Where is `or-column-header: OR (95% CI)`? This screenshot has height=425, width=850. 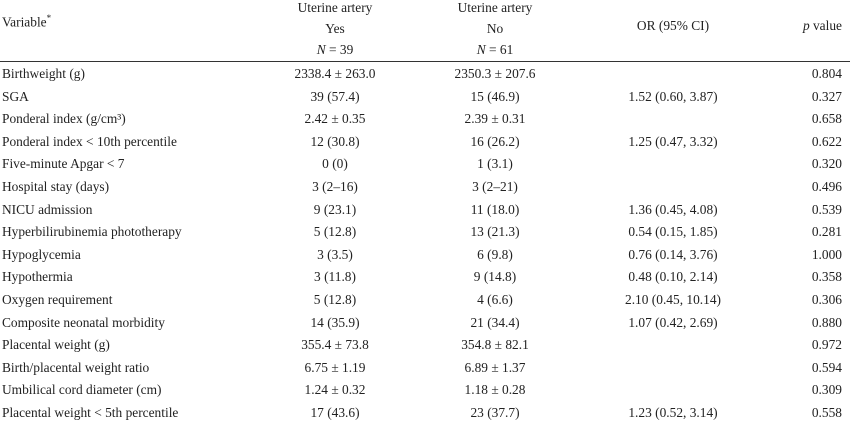
or-column-header: OR (95% CI) is located at coordinates (673, 25).